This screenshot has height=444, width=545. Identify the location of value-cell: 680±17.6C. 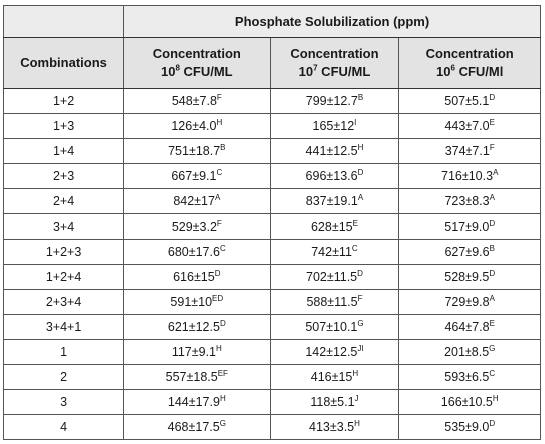
(197, 251).